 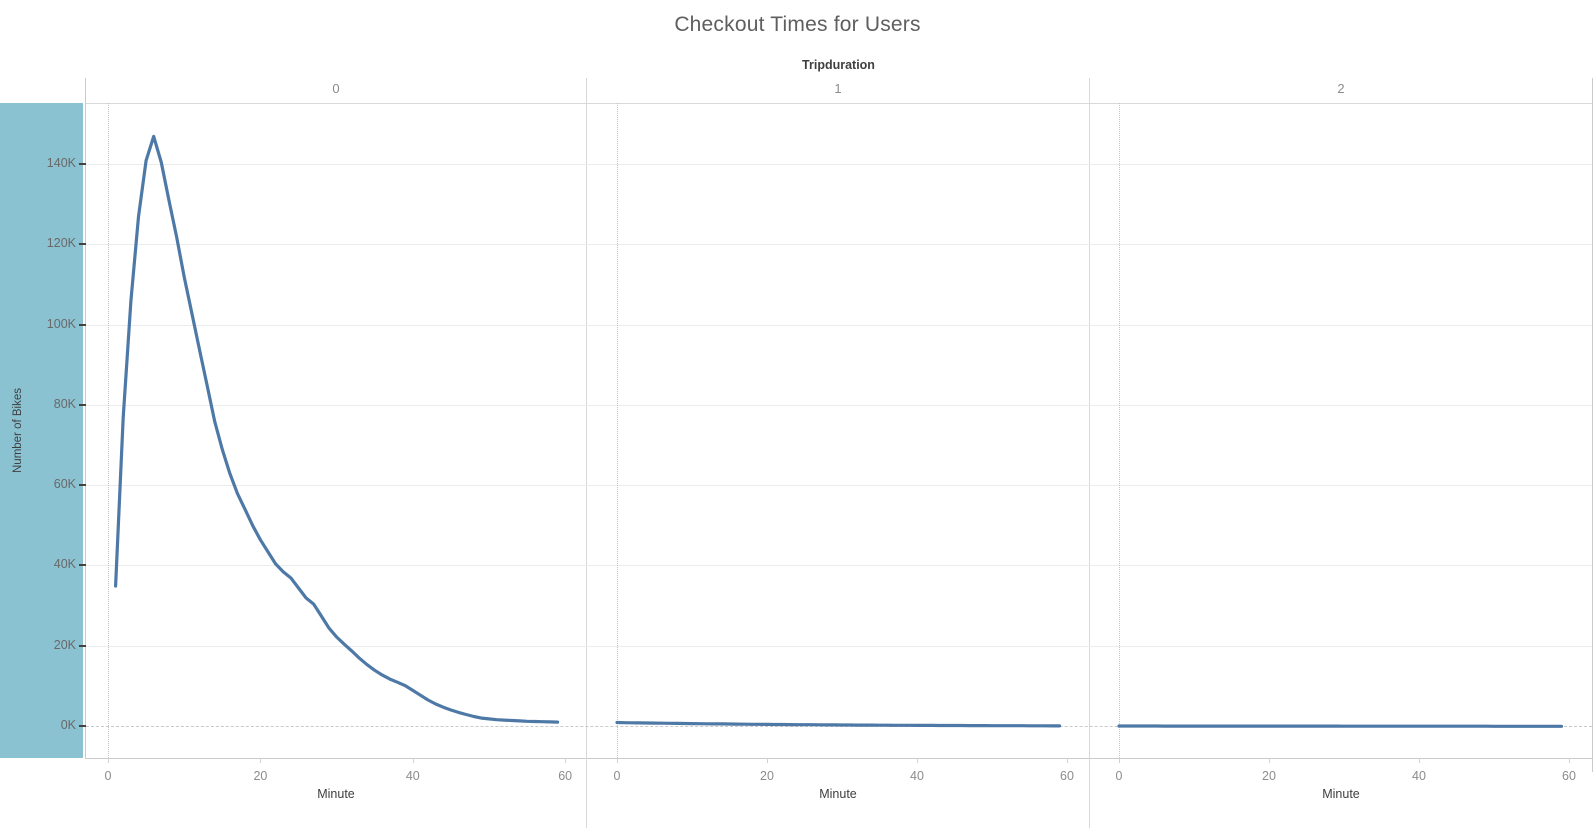 I want to click on y-gridline-40k, so click(x=839, y=566).